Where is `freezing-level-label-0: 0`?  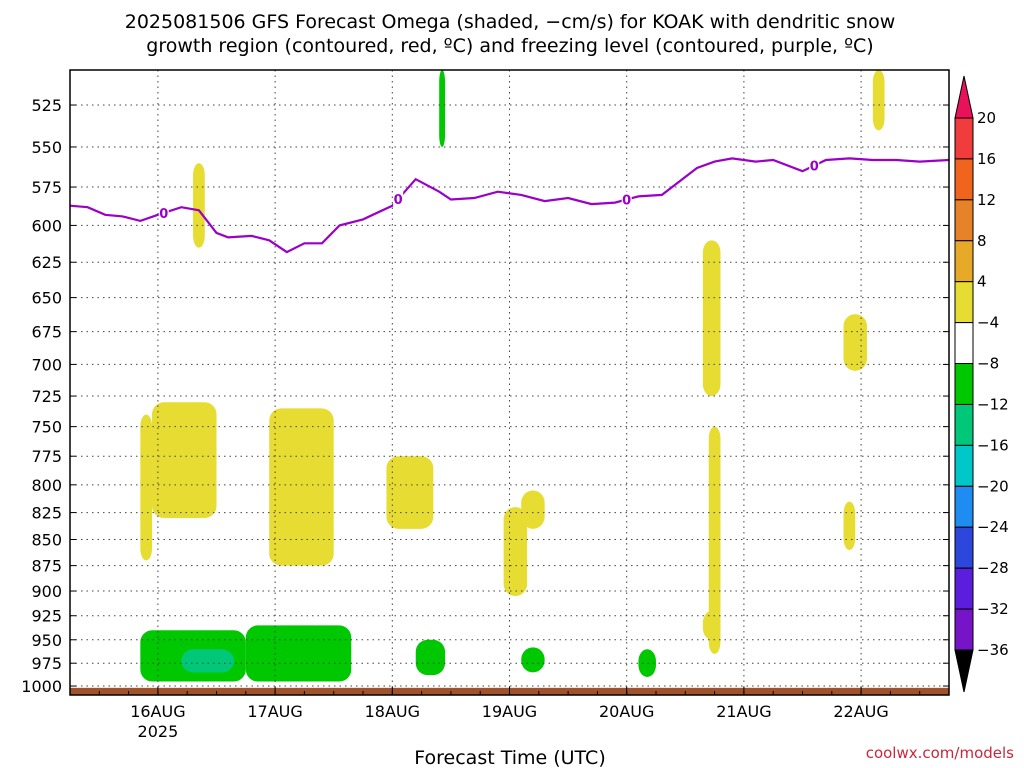 freezing-level-label-0: 0 is located at coordinates (163, 214).